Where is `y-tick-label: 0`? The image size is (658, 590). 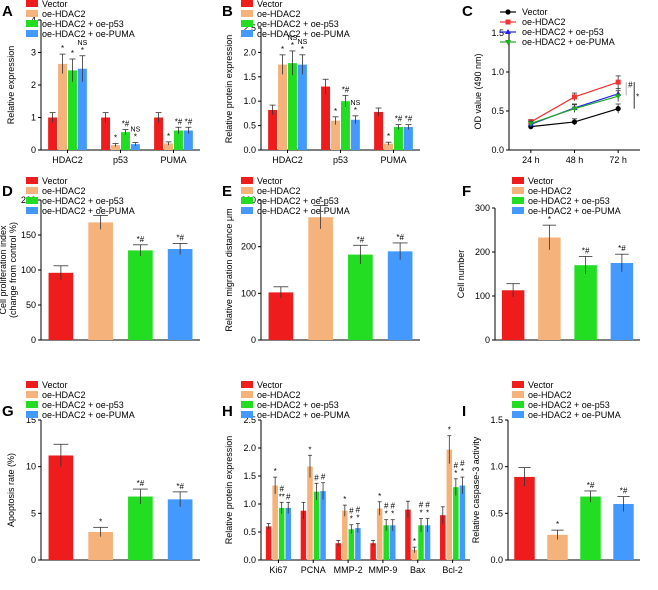
y-tick-label: 0 is located at coordinates (487, 340).